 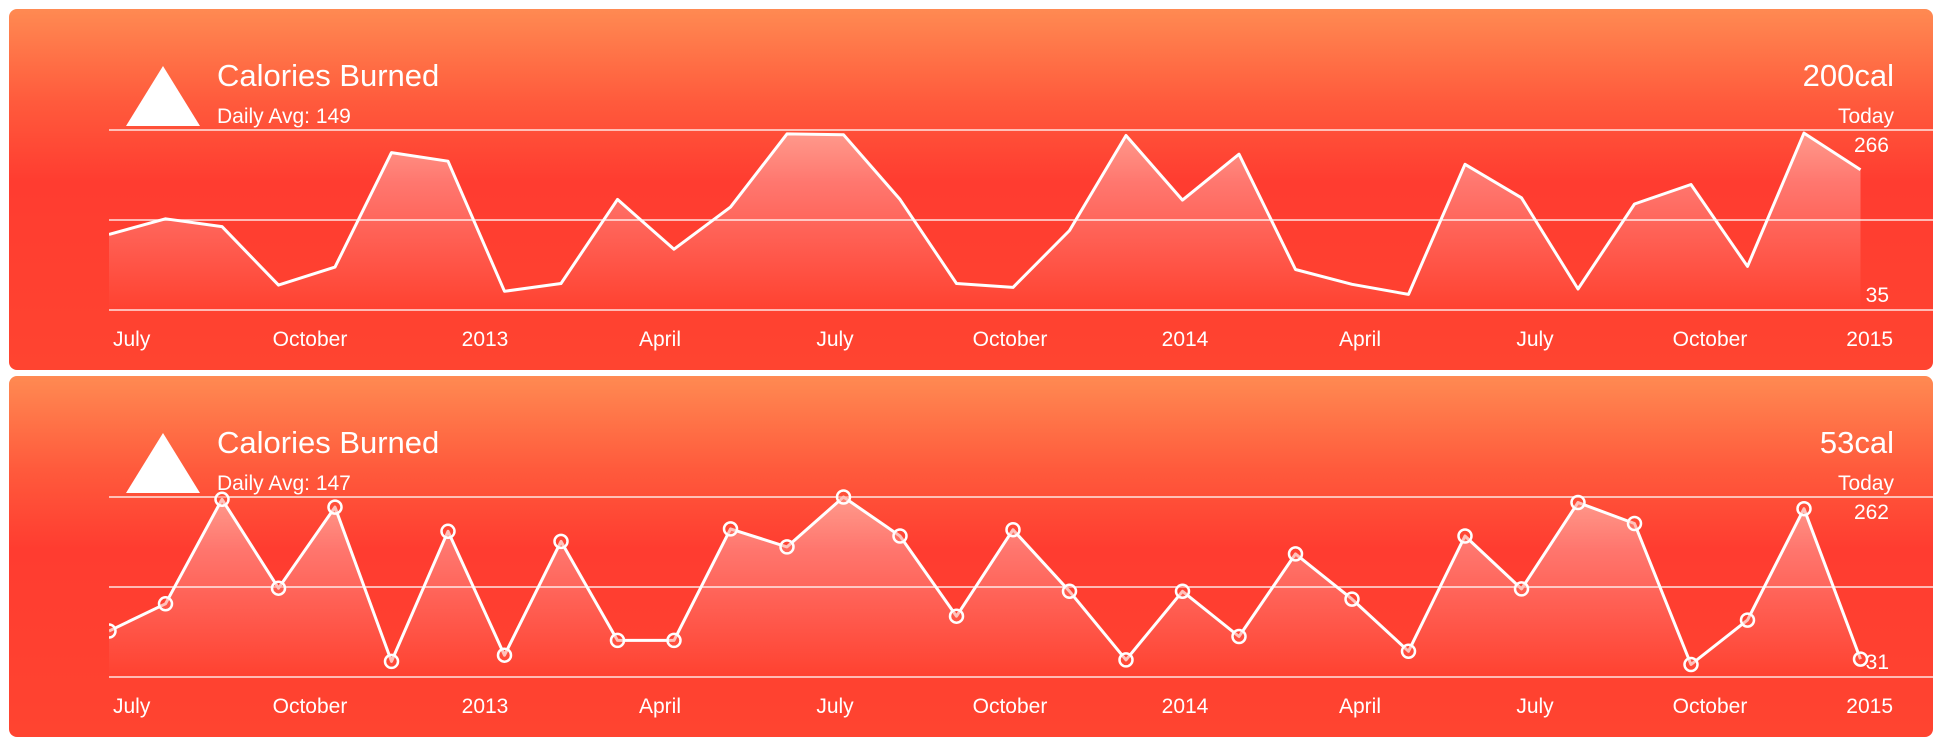 I want to click on y-min-label: 35, so click(x=1877, y=295).